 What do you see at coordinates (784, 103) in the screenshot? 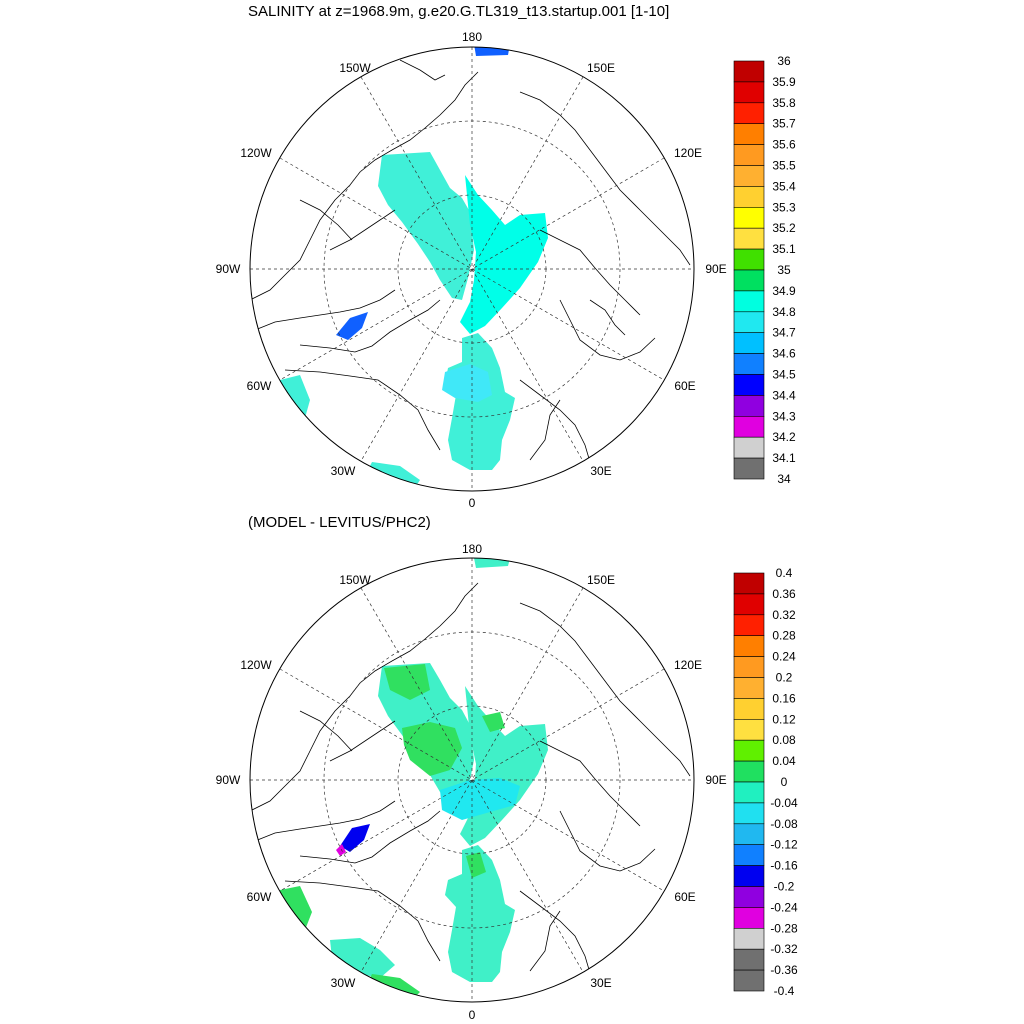
I see `colorbar-label: 35.8` at bounding box center [784, 103].